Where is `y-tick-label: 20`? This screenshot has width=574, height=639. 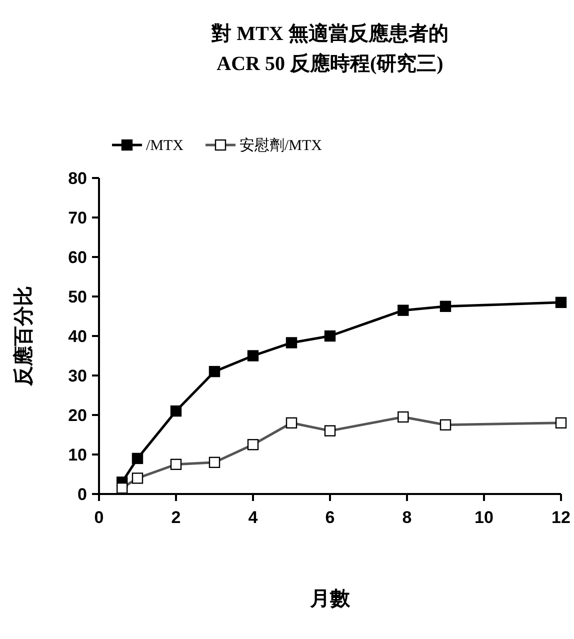 y-tick-label: 20 is located at coordinates (77, 415).